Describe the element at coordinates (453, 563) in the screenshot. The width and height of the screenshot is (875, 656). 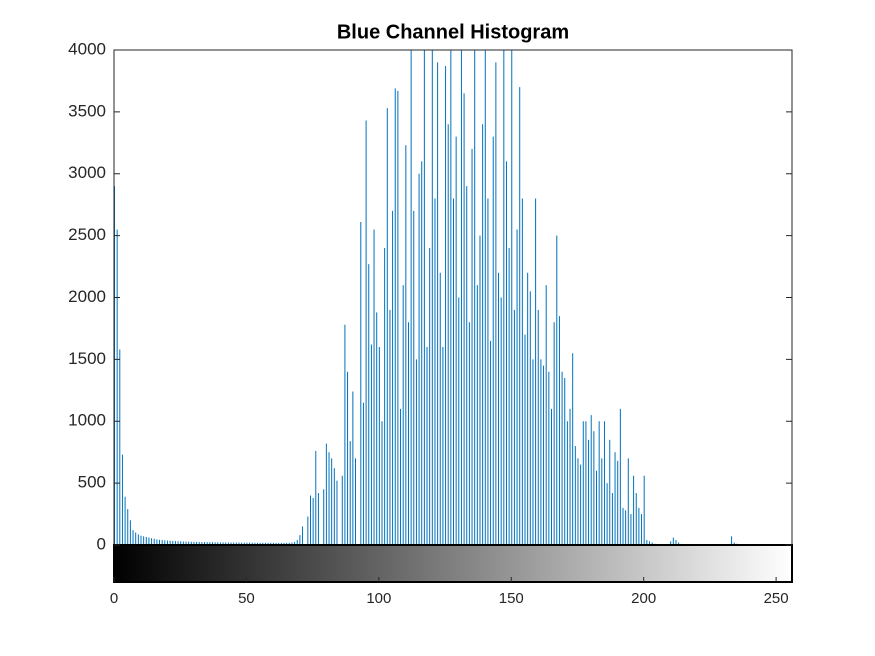
I see `gray-colorbar` at that location.